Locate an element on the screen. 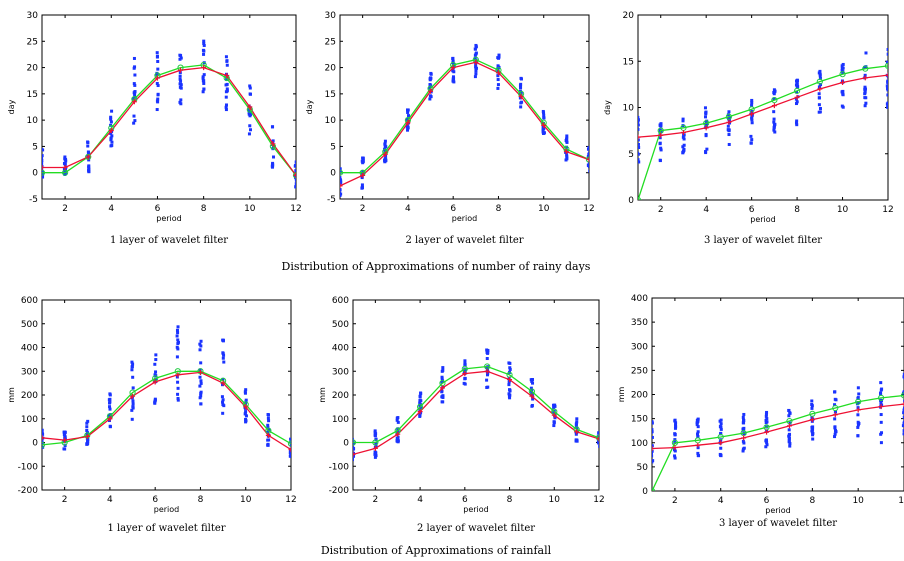 The width and height of the screenshot is (904, 561). x-tick-label: 4 is located at coordinates (111, 209).